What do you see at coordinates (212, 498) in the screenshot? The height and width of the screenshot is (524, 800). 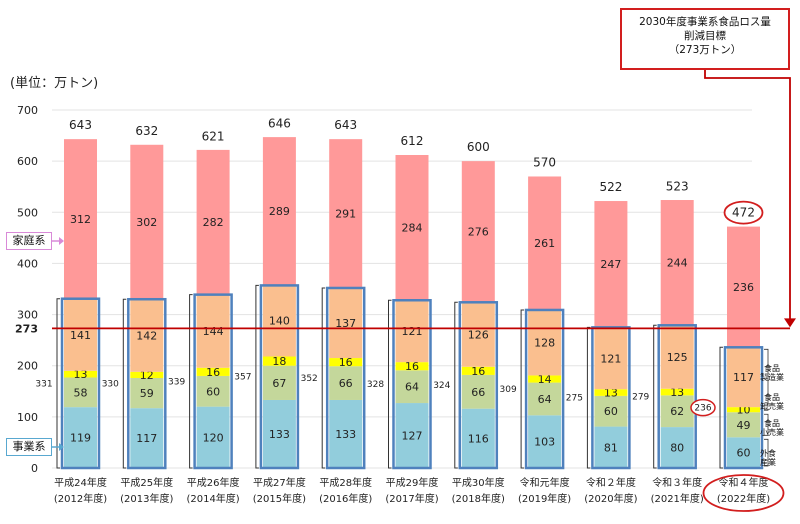 I see `x-tick-year-2: (2014年度)` at bounding box center [212, 498].